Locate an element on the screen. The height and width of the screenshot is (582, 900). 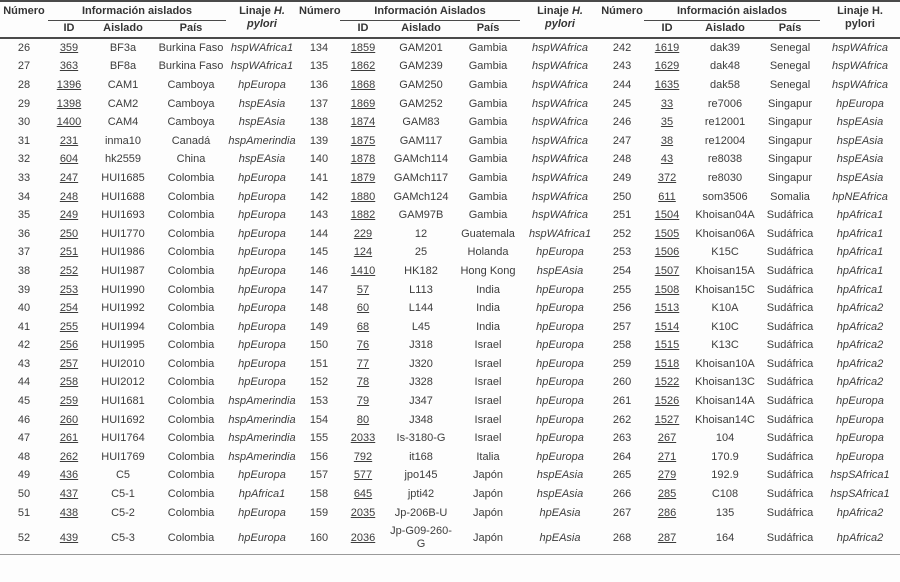
numero-cell: 245 is located at coordinates (622, 103).